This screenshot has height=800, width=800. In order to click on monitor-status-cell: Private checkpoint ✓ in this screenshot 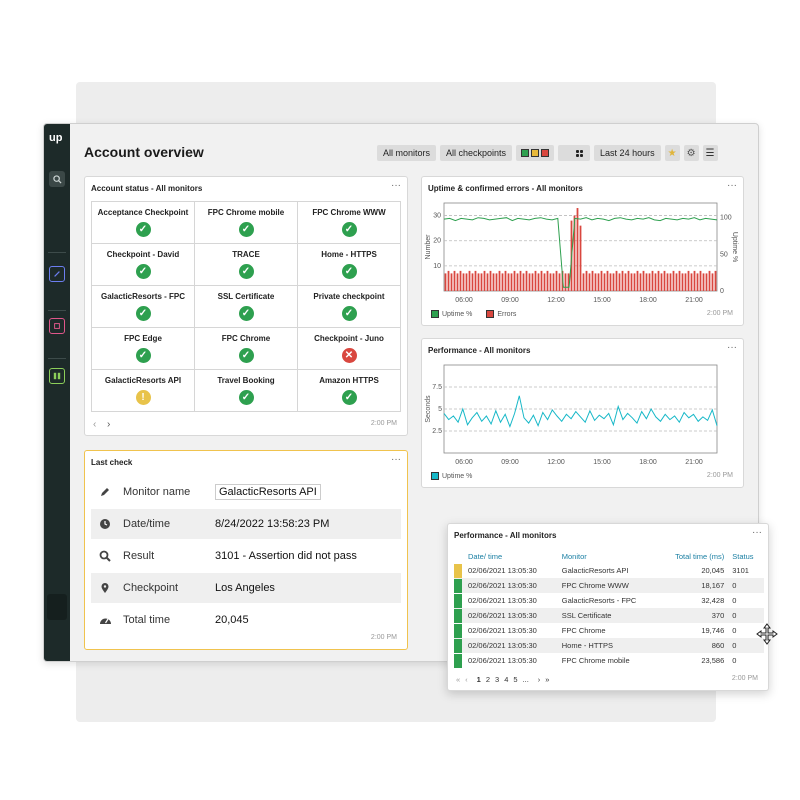, I will do `click(349, 307)`.